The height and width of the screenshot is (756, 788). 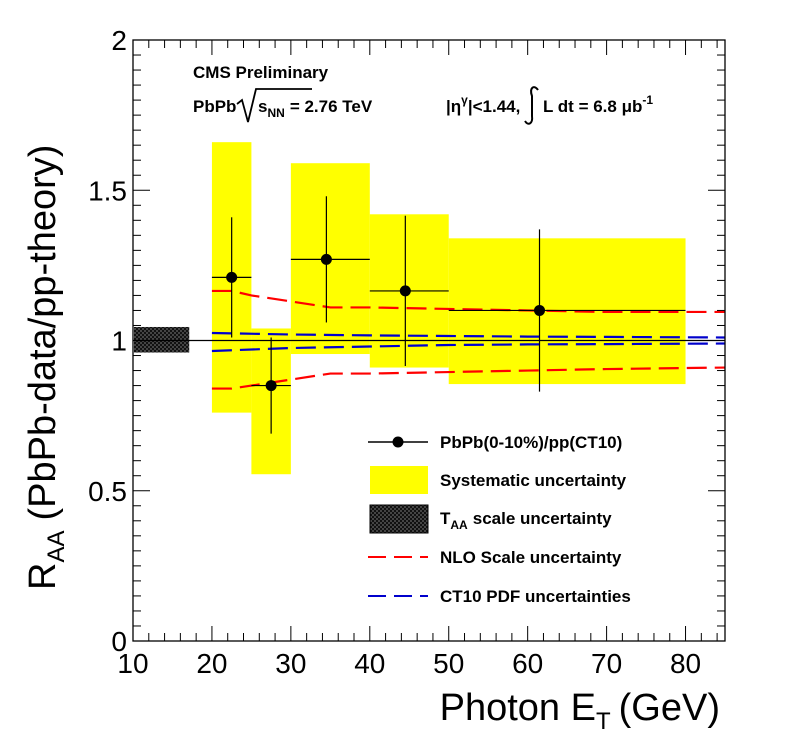 I want to click on legend-entry-taa: TAA scale uncertainty, so click(x=490, y=519).